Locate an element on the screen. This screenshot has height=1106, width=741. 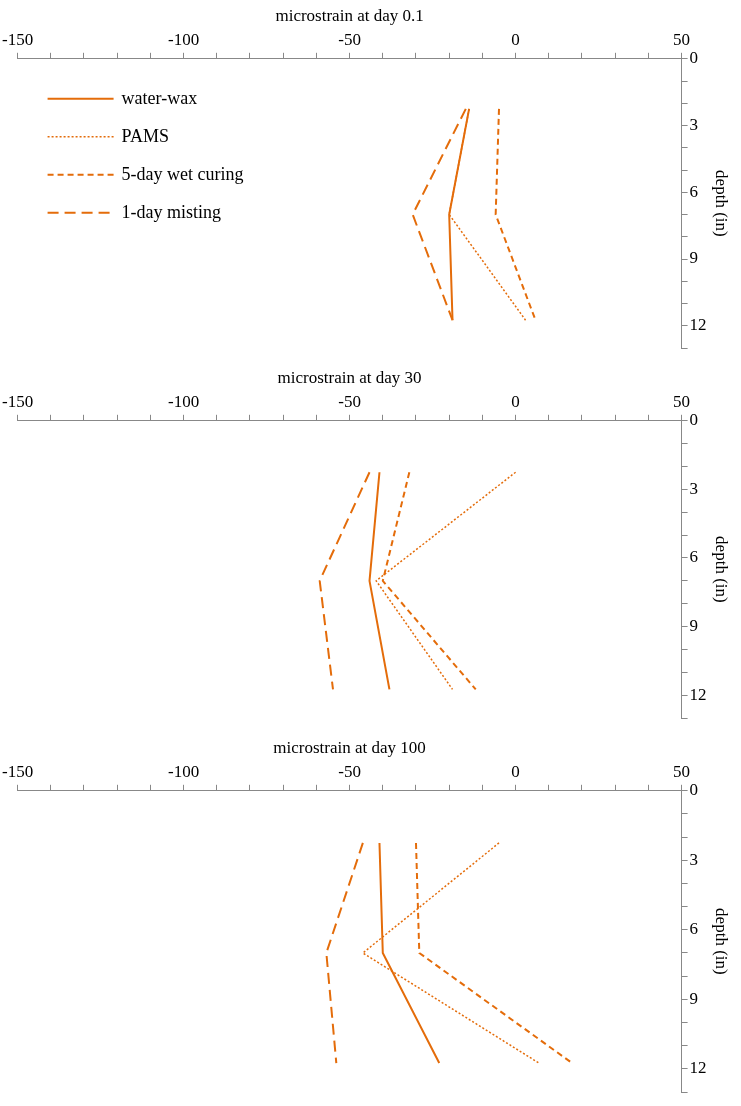
legend-label: 5-day wet curing is located at coordinates (182, 173).